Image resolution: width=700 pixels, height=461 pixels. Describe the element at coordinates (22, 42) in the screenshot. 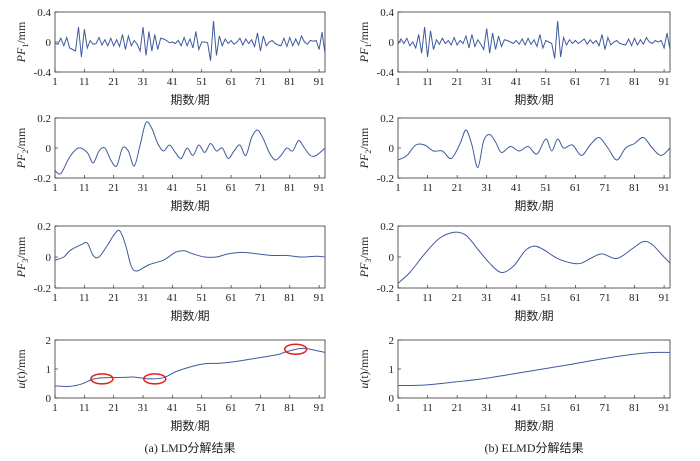

I see `y-axis-label: PF1/mm` at that location.